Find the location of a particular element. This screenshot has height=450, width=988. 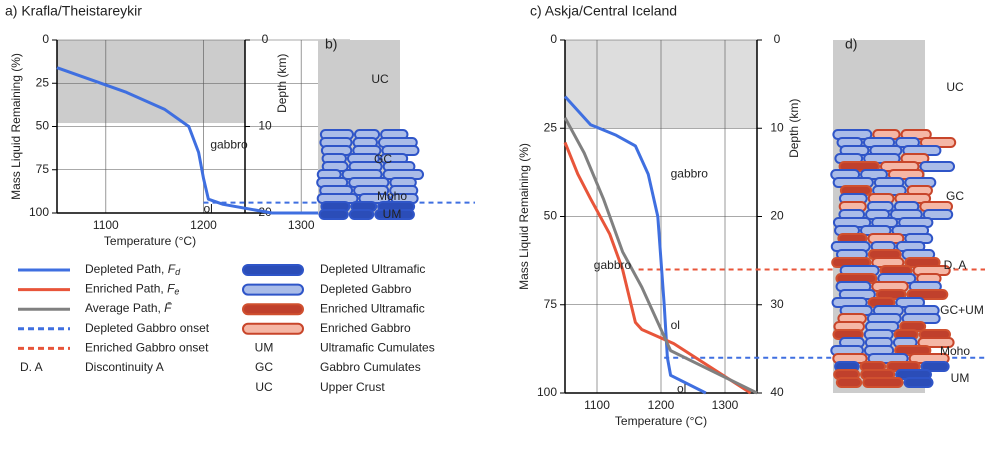

legend-abbr: D. A is located at coordinates (31, 367).